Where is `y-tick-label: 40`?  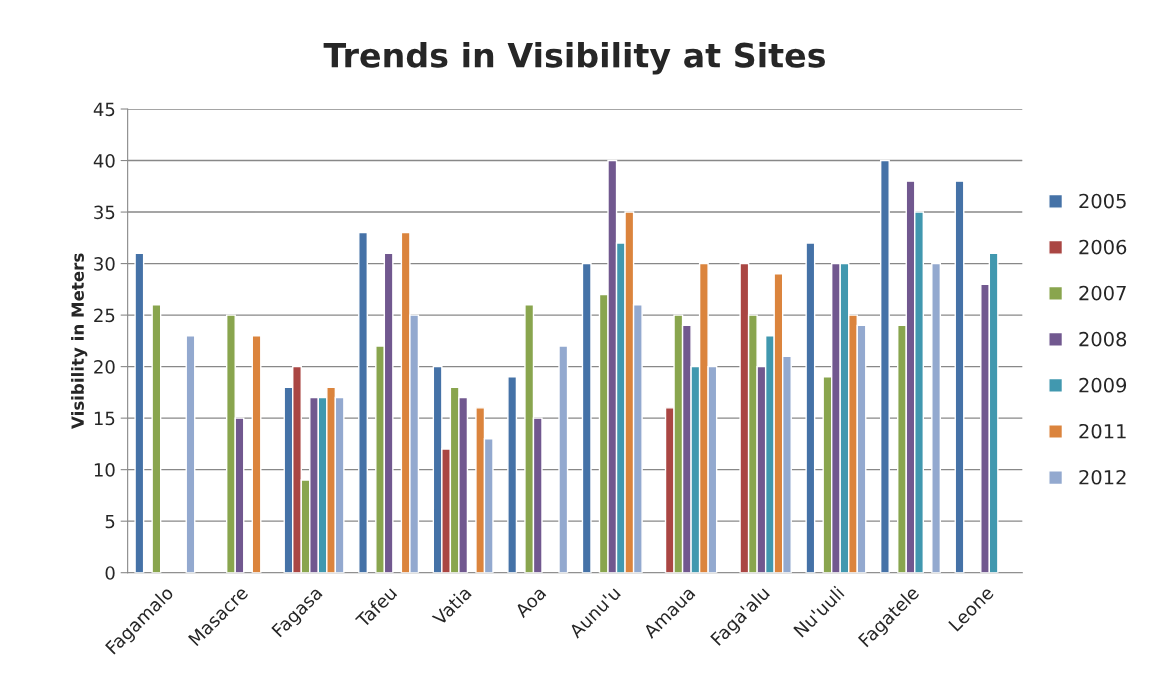 y-tick-label: 40 is located at coordinates (104, 161).